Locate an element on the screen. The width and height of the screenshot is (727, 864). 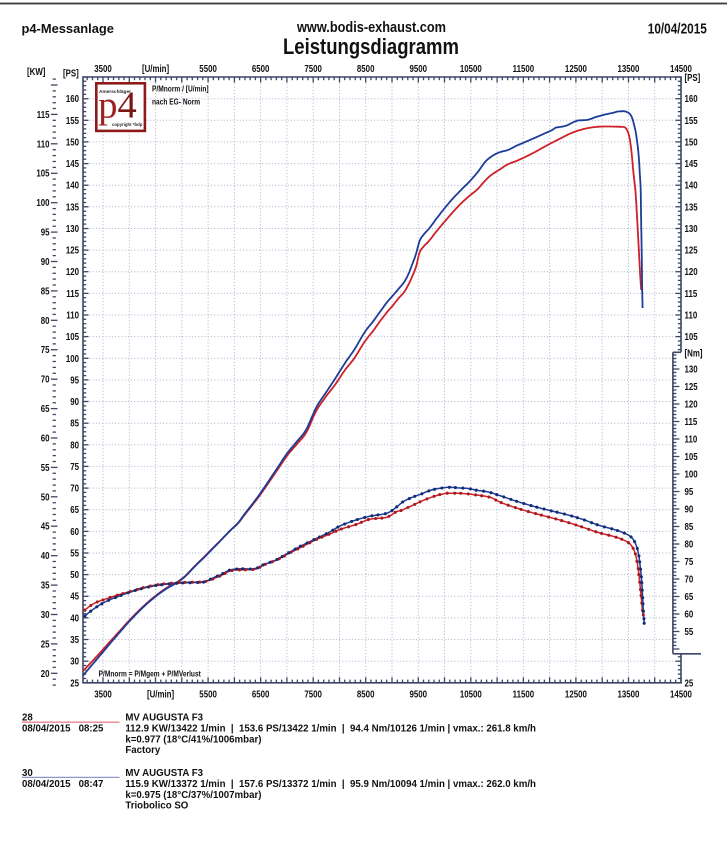
svg-text: Factory is located at coordinates (143, 750).